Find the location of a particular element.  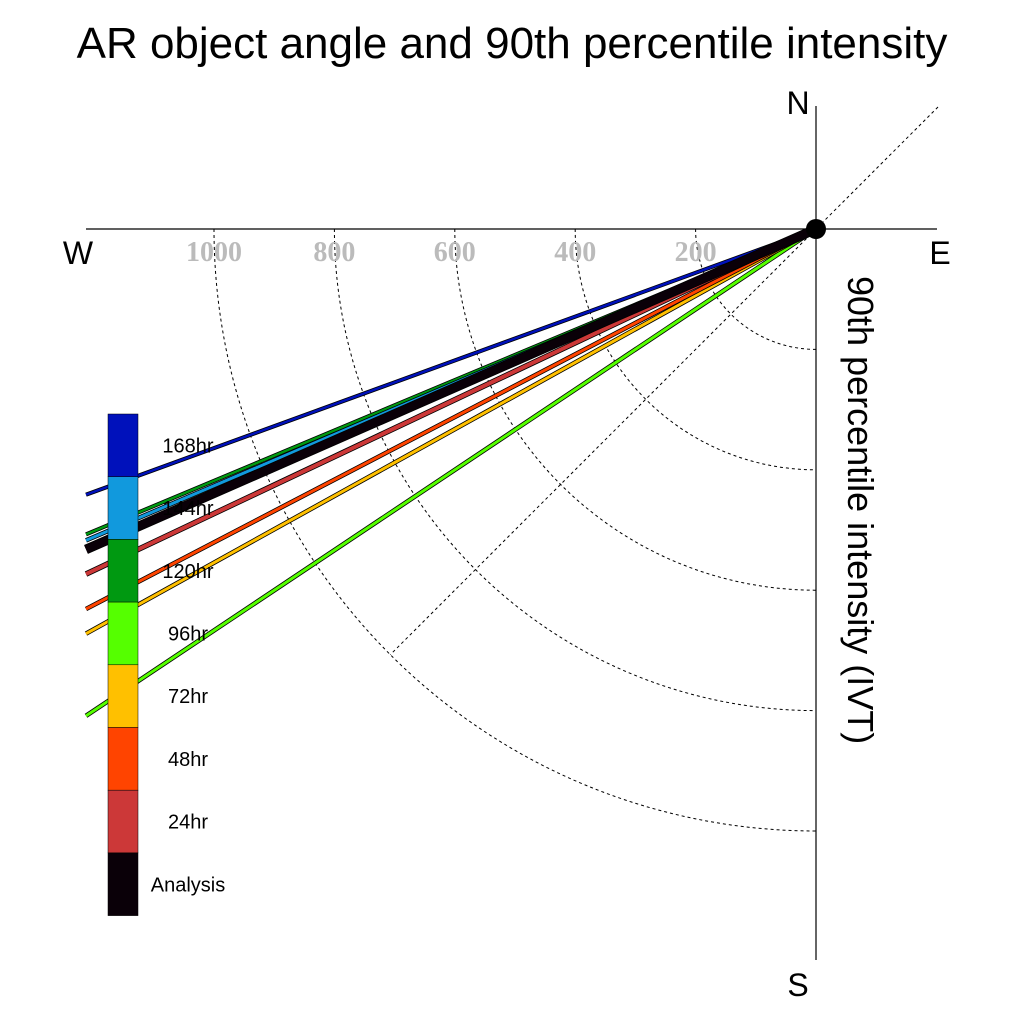

compass-east: E is located at coordinates (939, 253).